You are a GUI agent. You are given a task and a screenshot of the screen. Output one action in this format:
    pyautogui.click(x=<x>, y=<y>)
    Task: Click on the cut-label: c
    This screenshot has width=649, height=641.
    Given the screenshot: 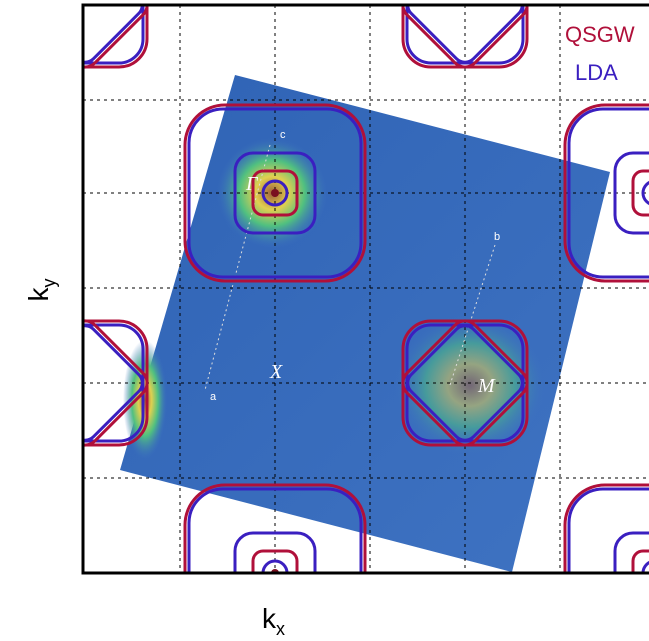 What is the action you would take?
    pyautogui.click(x=283, y=135)
    